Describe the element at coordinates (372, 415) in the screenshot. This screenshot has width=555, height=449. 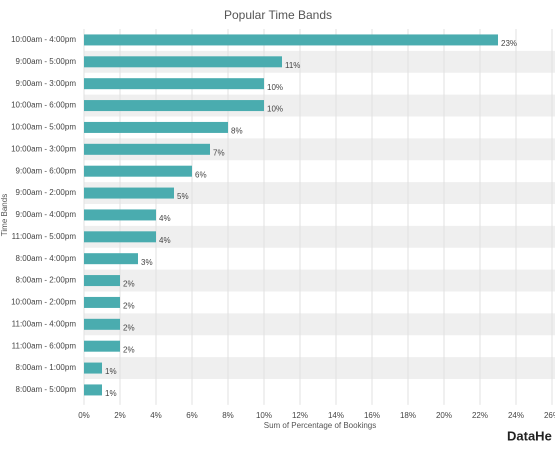
I see `x-tick-label: 16%` at that location.